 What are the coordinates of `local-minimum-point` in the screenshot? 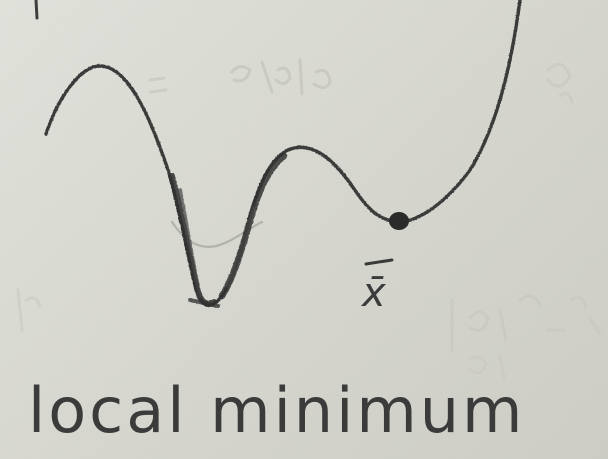 It's located at (399, 221).